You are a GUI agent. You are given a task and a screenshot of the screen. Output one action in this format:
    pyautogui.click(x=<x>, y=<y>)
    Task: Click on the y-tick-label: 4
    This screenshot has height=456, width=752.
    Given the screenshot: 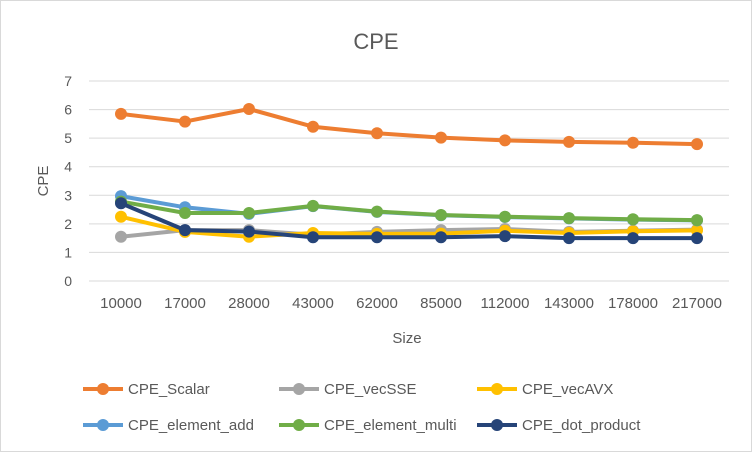 What is the action you would take?
    pyautogui.click(x=68, y=167)
    